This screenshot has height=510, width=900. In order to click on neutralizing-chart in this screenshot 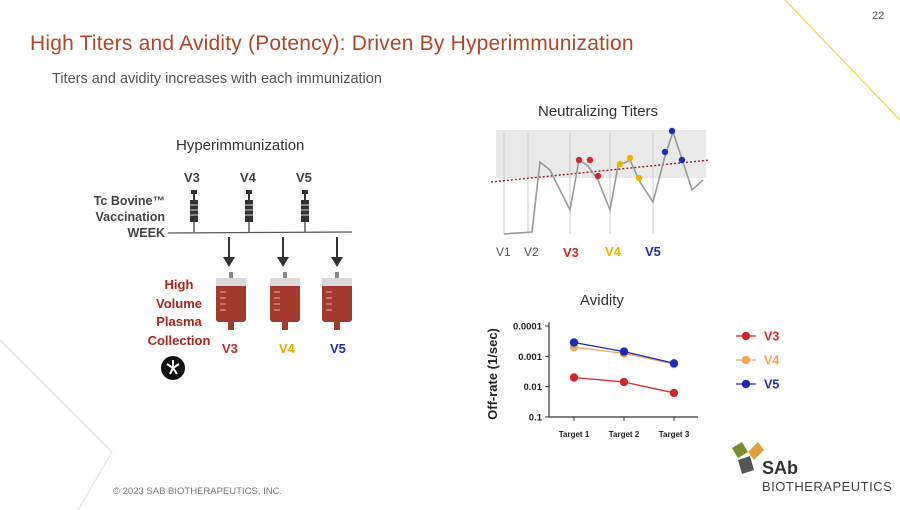, I will do `click(600, 181)`.